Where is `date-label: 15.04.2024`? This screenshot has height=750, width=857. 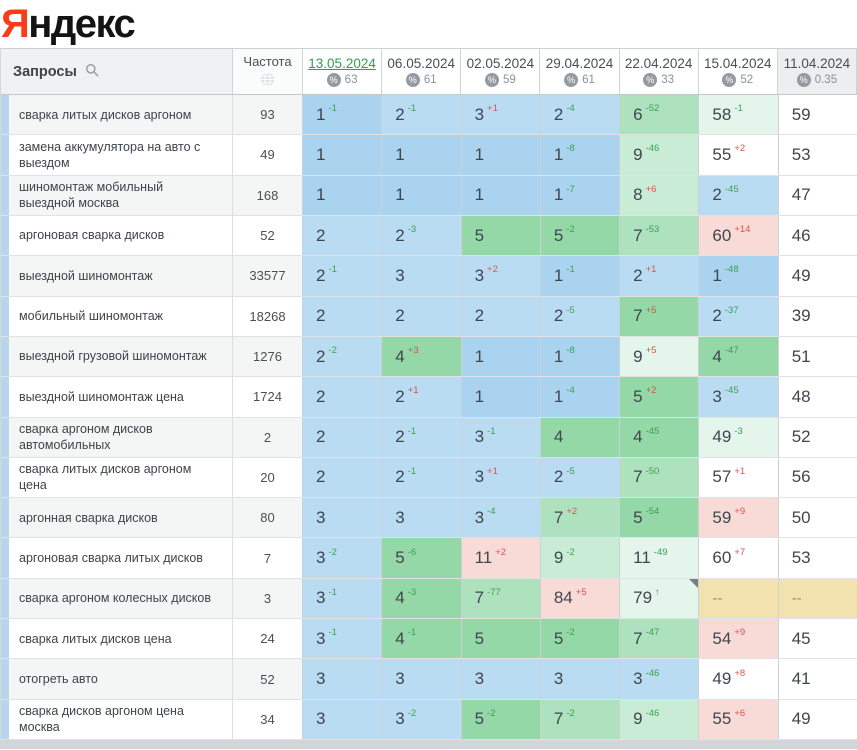 date-label: 15.04.2024 is located at coordinates (737, 63).